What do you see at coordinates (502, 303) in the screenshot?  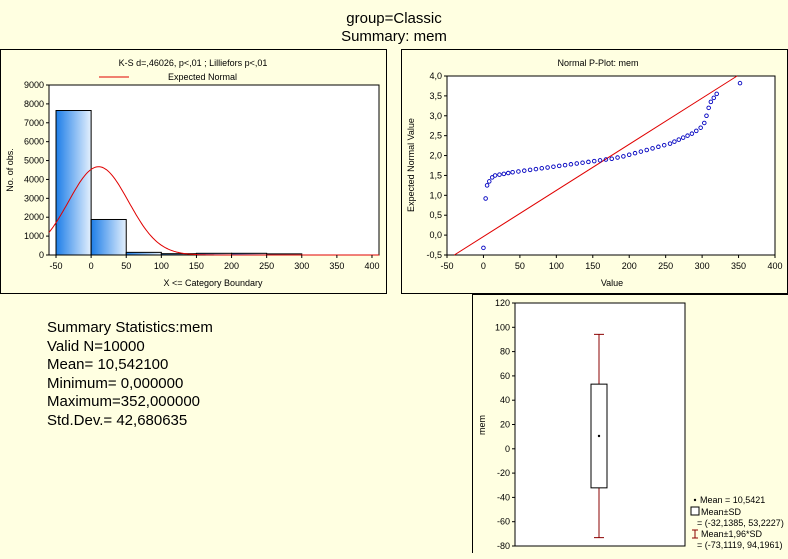 I see `y-tick-label: 120` at bounding box center [502, 303].